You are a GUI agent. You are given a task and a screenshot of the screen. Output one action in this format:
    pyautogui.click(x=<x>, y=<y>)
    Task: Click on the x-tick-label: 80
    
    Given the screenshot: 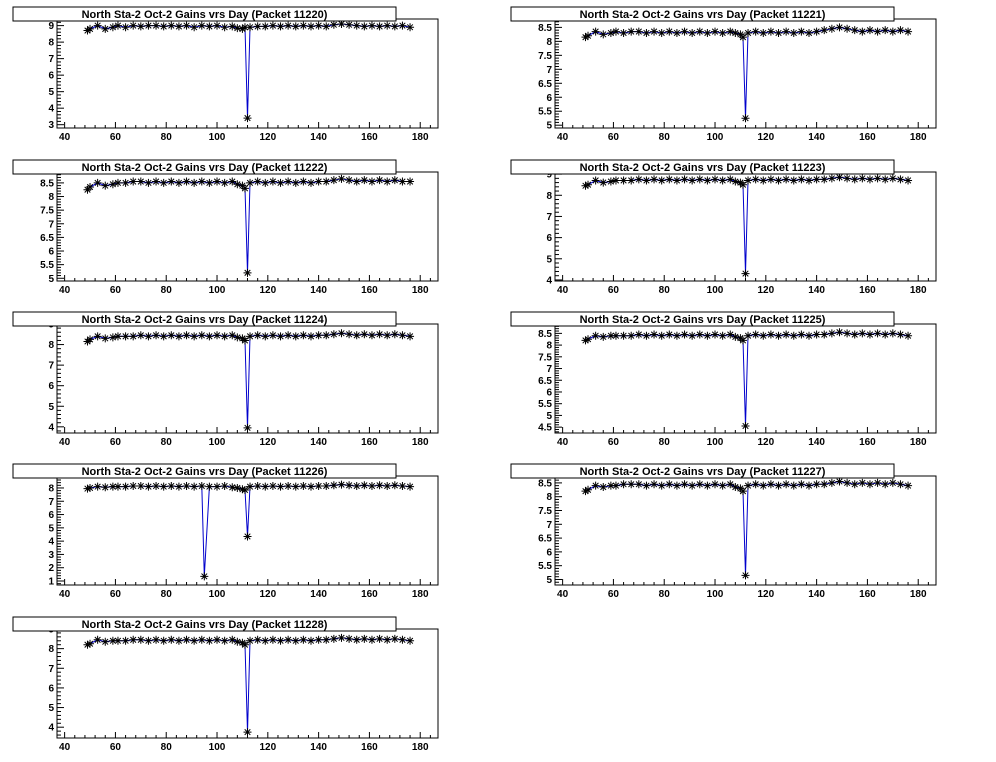 What is the action you would take?
    pyautogui.click(x=665, y=290)
    